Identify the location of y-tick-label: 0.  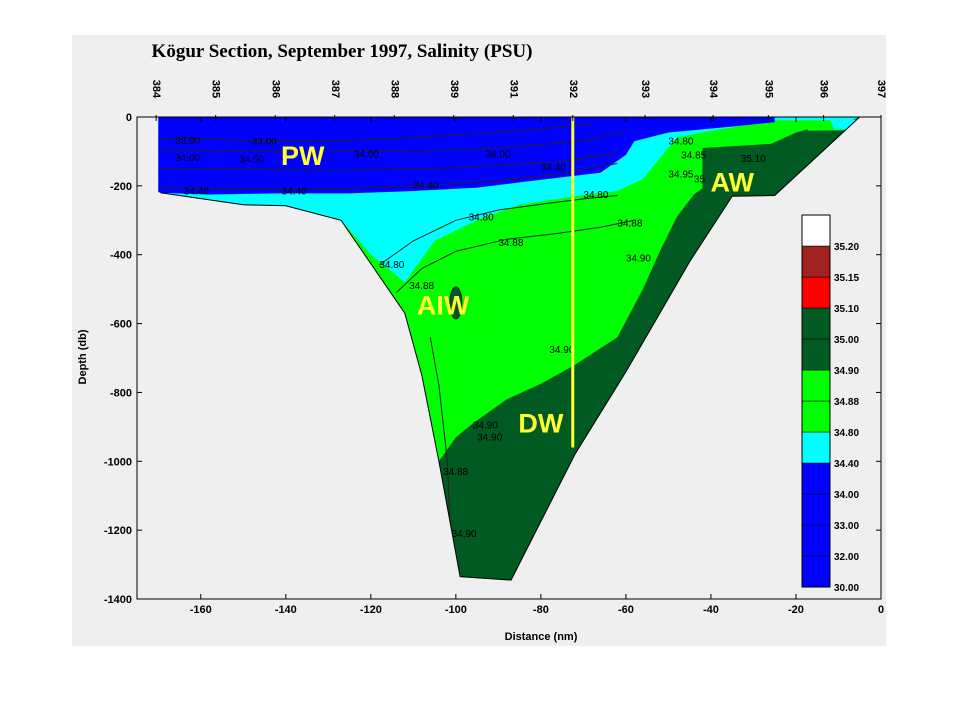
(129, 118).